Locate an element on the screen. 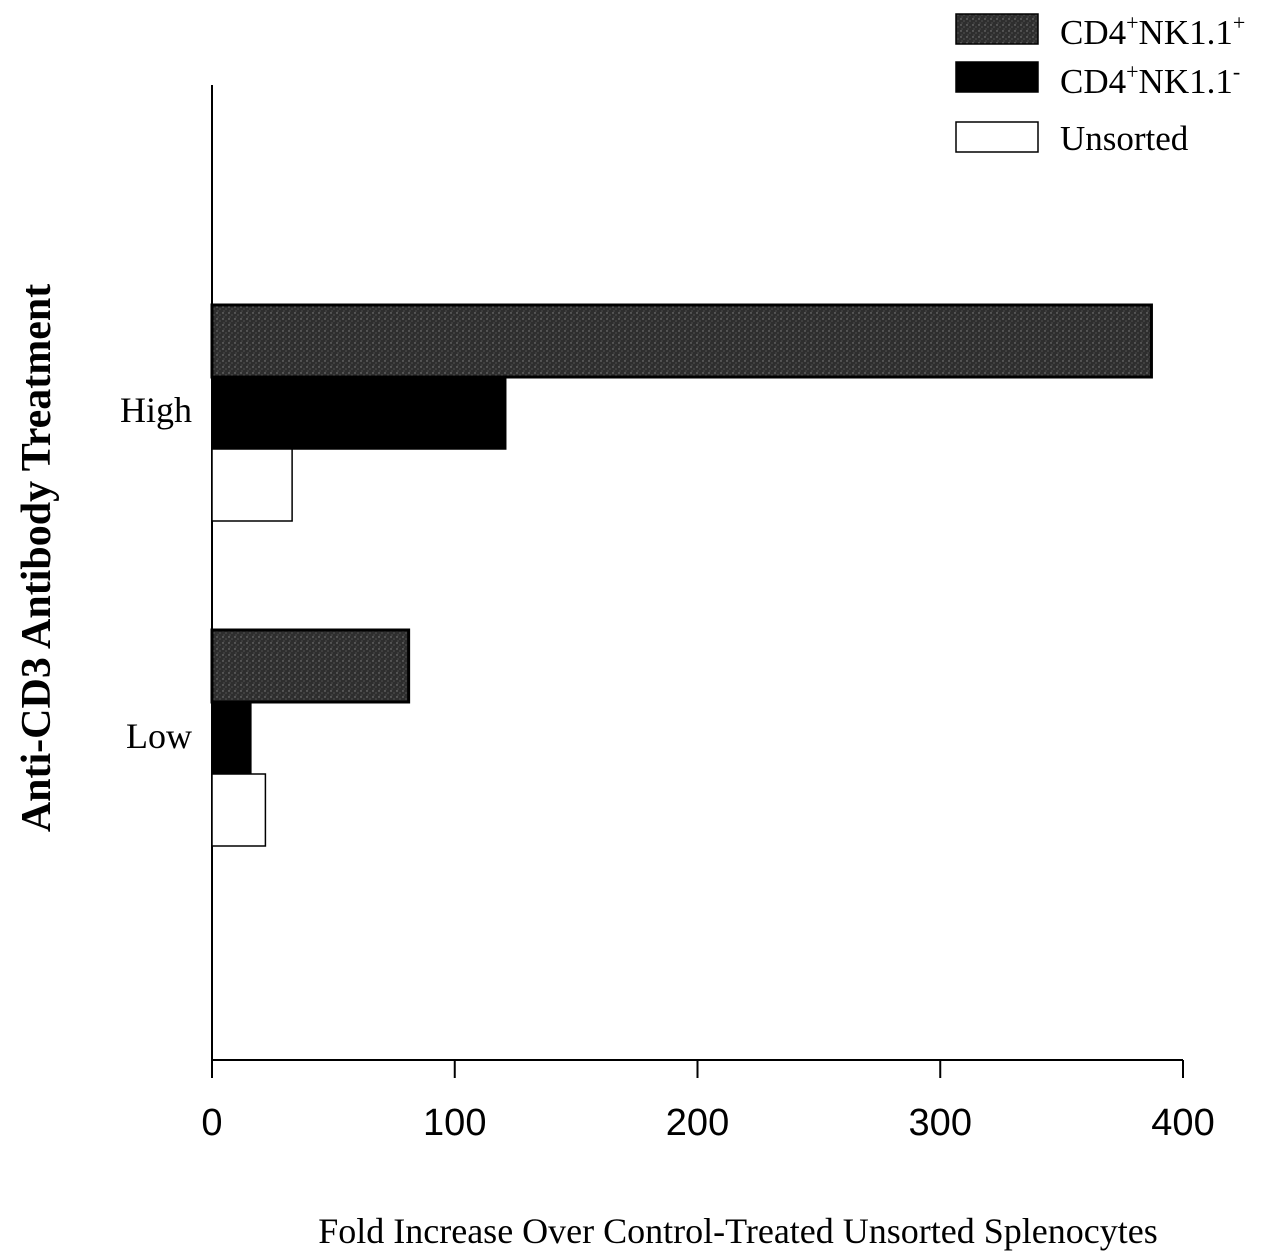 Image resolution: width=1286 pixels, height=1258 pixels. x-tick-label: 400 is located at coordinates (1182, 1123).